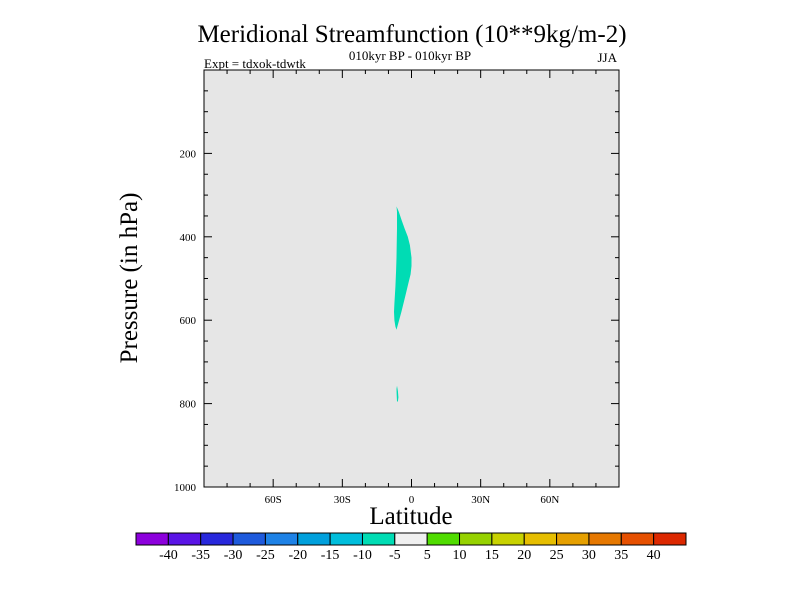  Describe the element at coordinates (411, 34) in the screenshot. I see `chart-title: Meridional Streamfunction (10**9kg/m-2)` at that location.